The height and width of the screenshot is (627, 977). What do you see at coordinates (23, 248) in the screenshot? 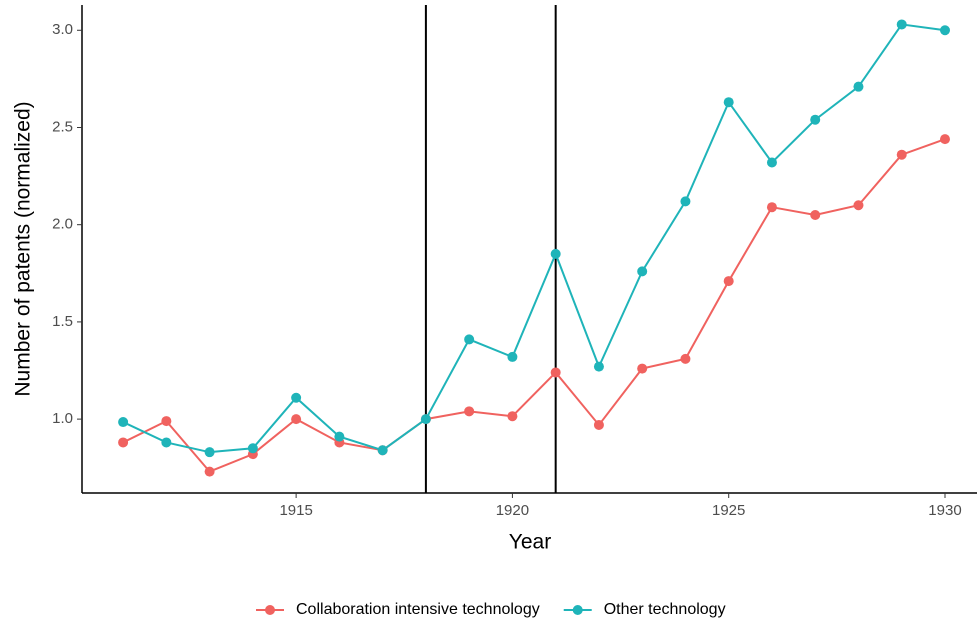
I see `y-axis-label: Number of patents (normalized)` at bounding box center [23, 248].